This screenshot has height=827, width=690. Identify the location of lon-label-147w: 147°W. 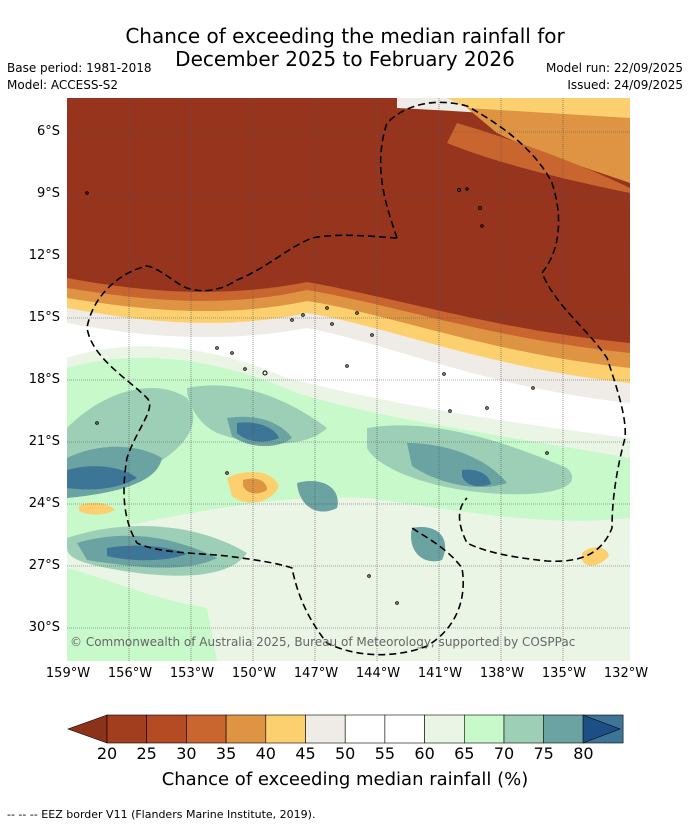
(316, 673).